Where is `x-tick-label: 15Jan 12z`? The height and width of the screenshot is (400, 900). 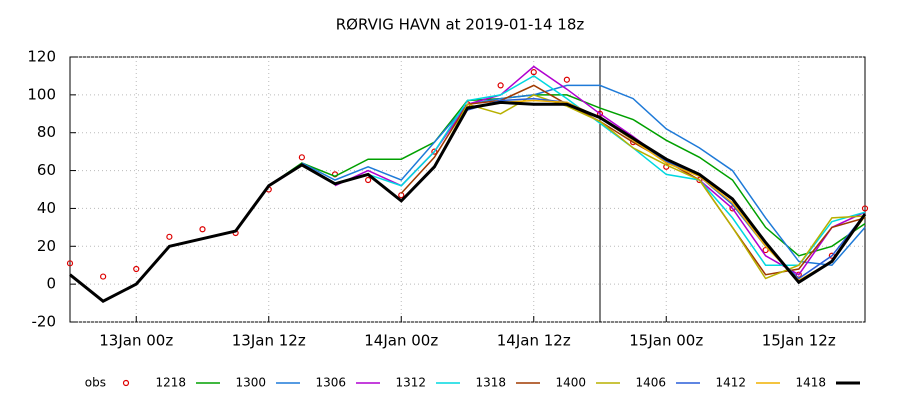
x-tick-label: 15Jan 12z is located at coordinates (799, 341).